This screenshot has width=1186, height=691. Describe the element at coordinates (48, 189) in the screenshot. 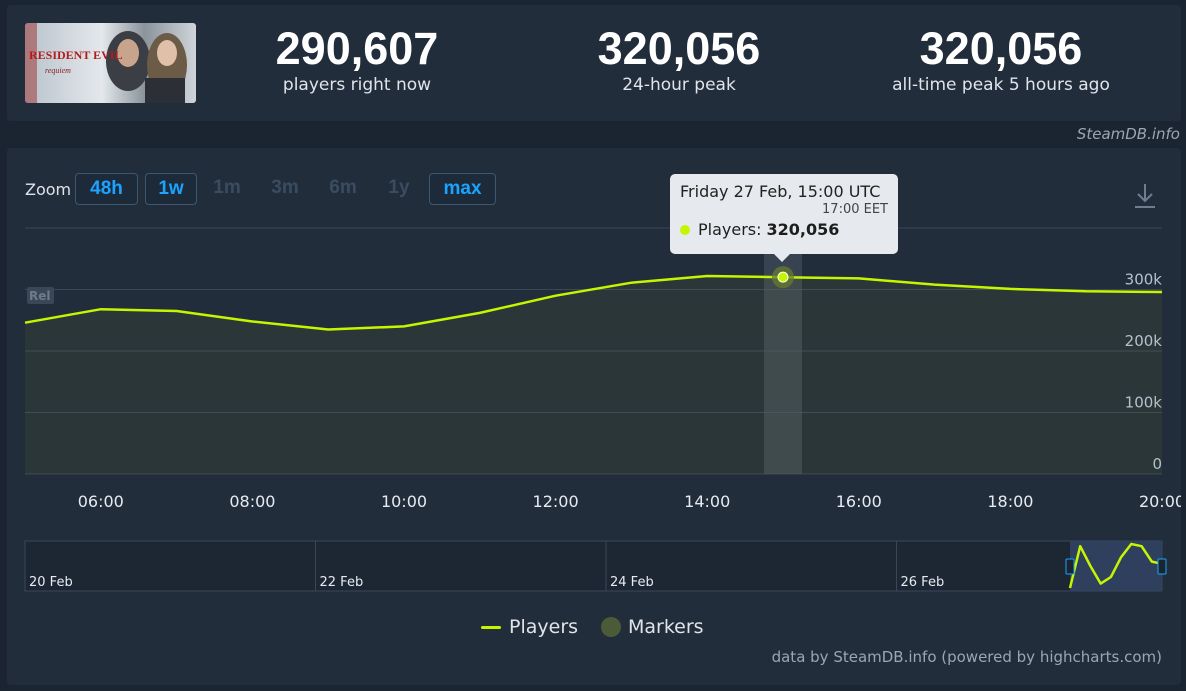

I see `zoom-label: Zoom` at that location.